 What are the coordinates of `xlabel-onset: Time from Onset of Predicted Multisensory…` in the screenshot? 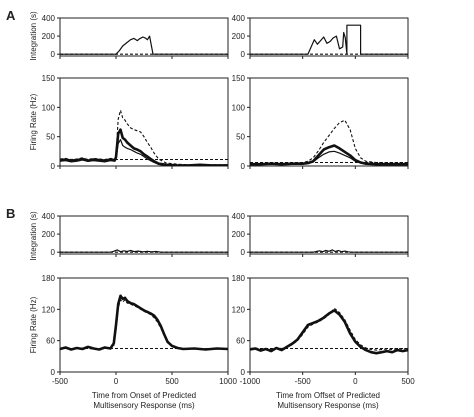 It's located at (144, 400).